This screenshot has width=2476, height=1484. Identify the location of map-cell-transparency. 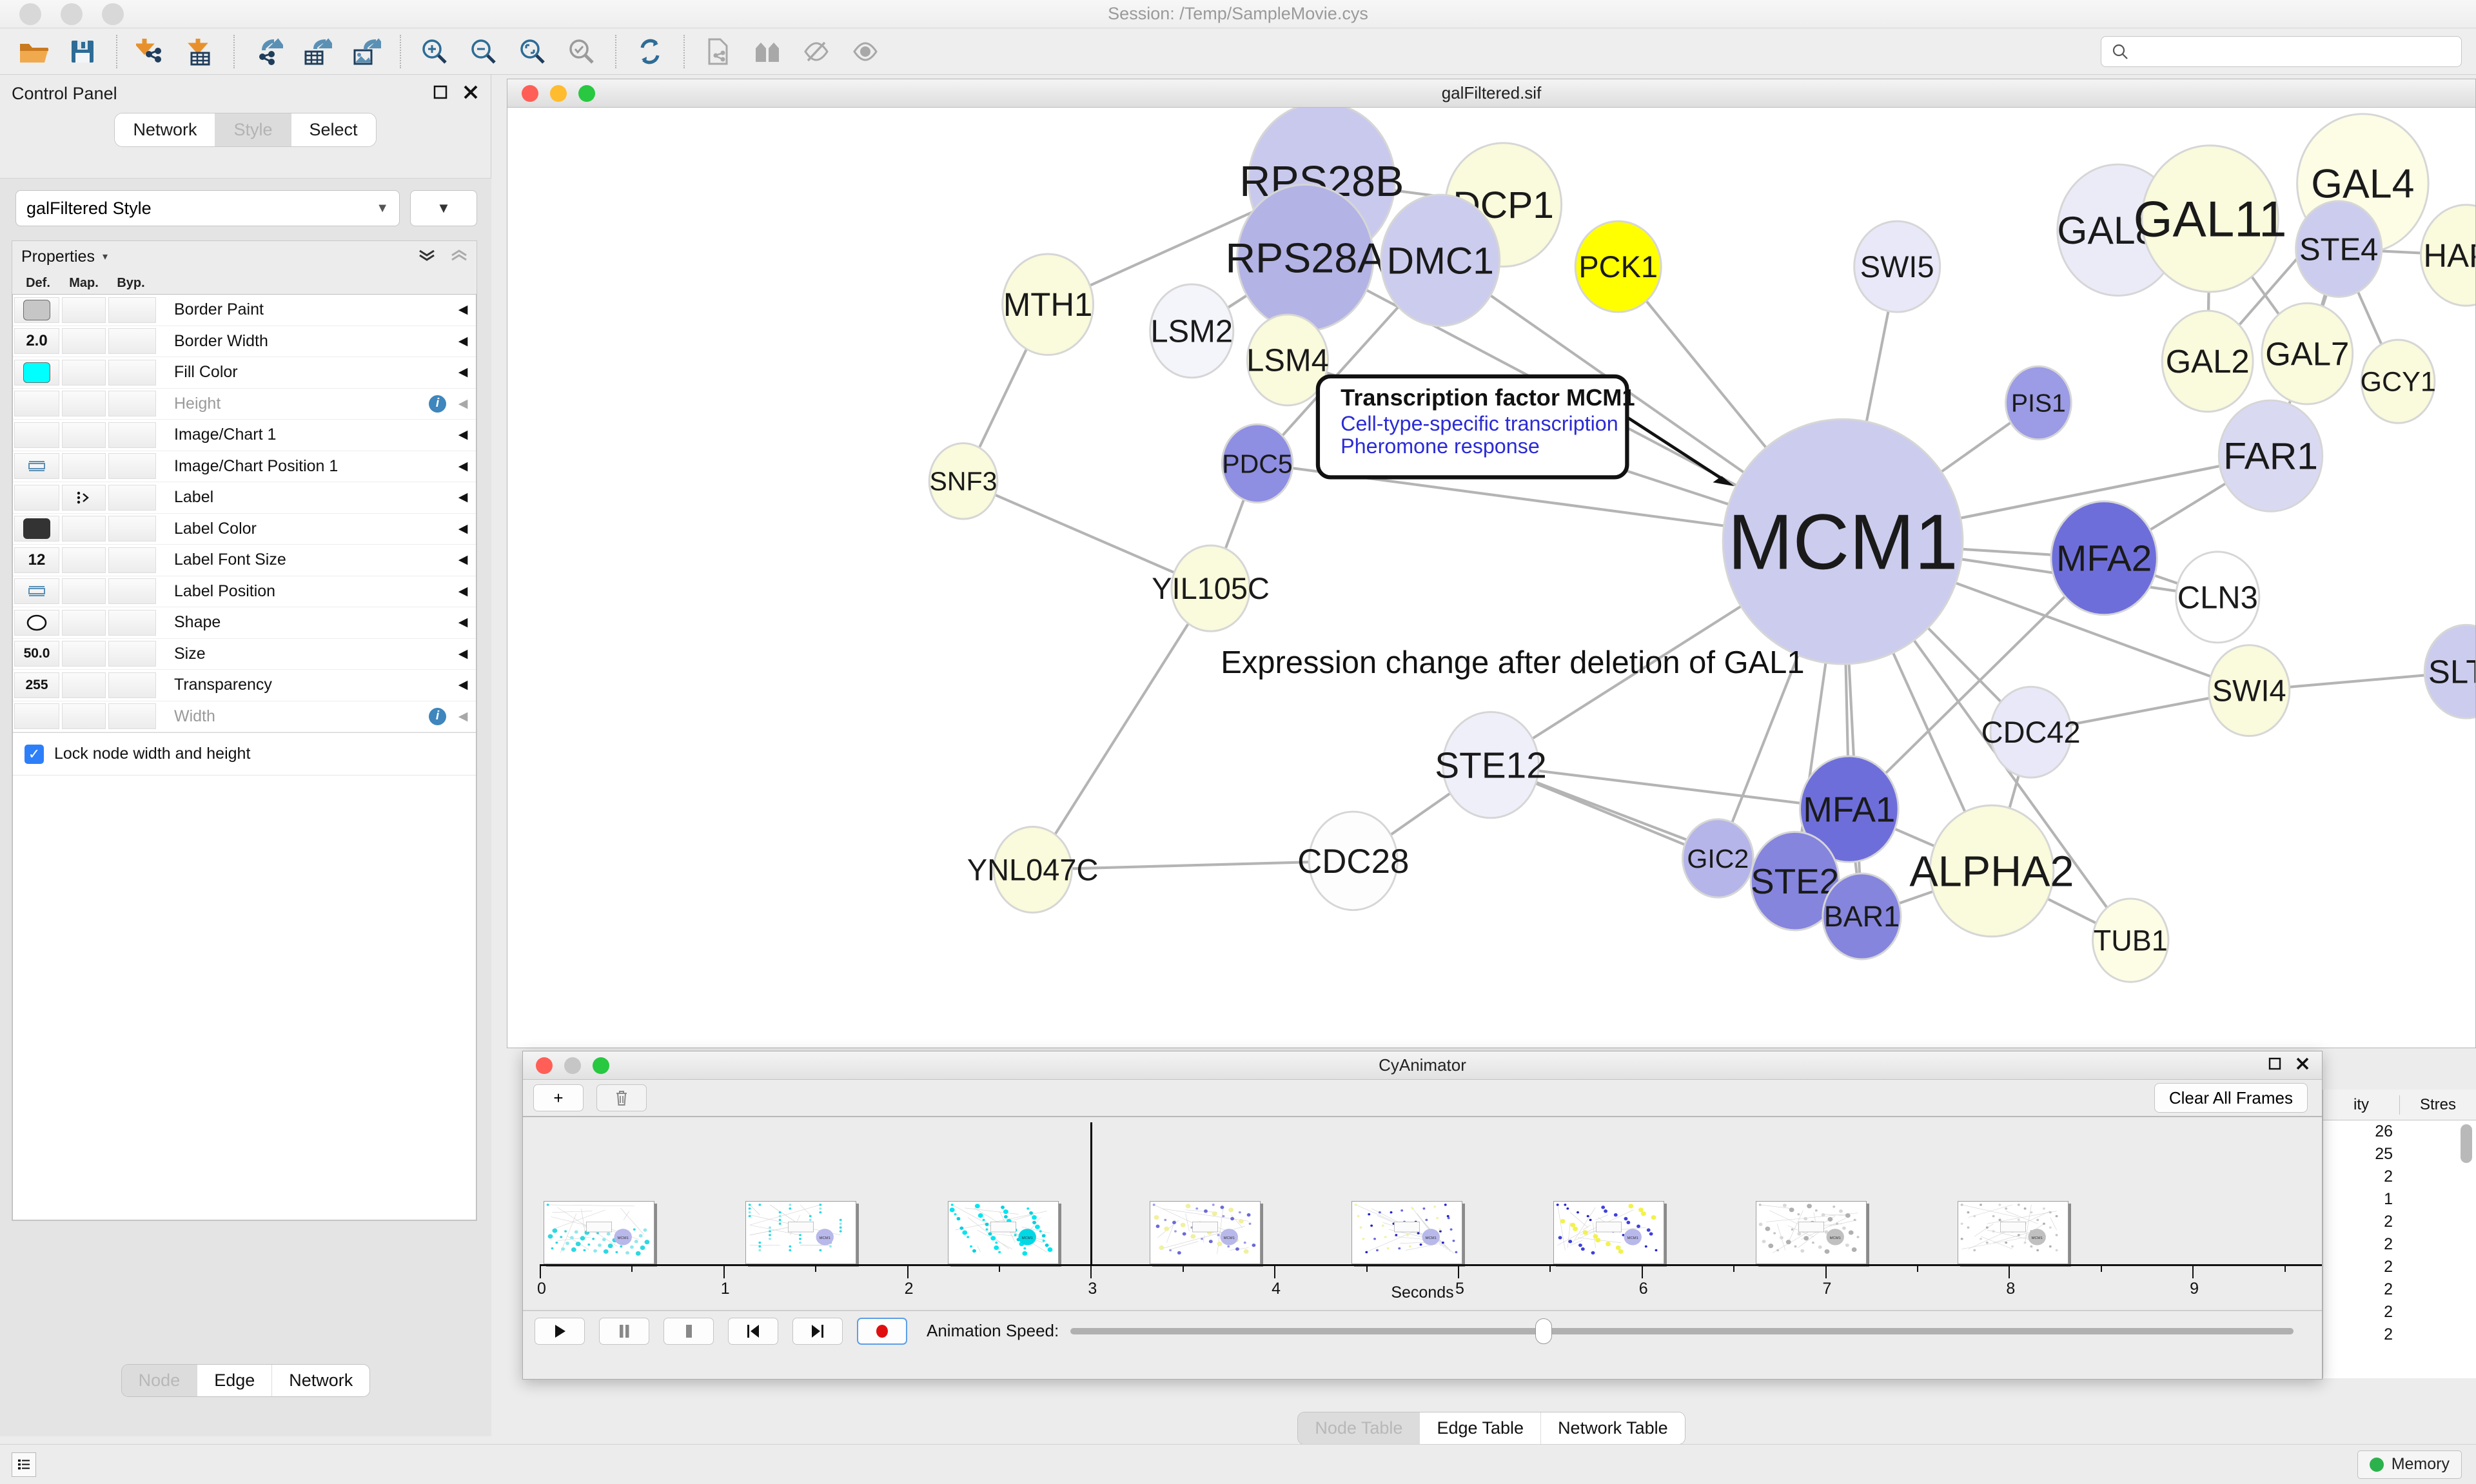
(84, 685).